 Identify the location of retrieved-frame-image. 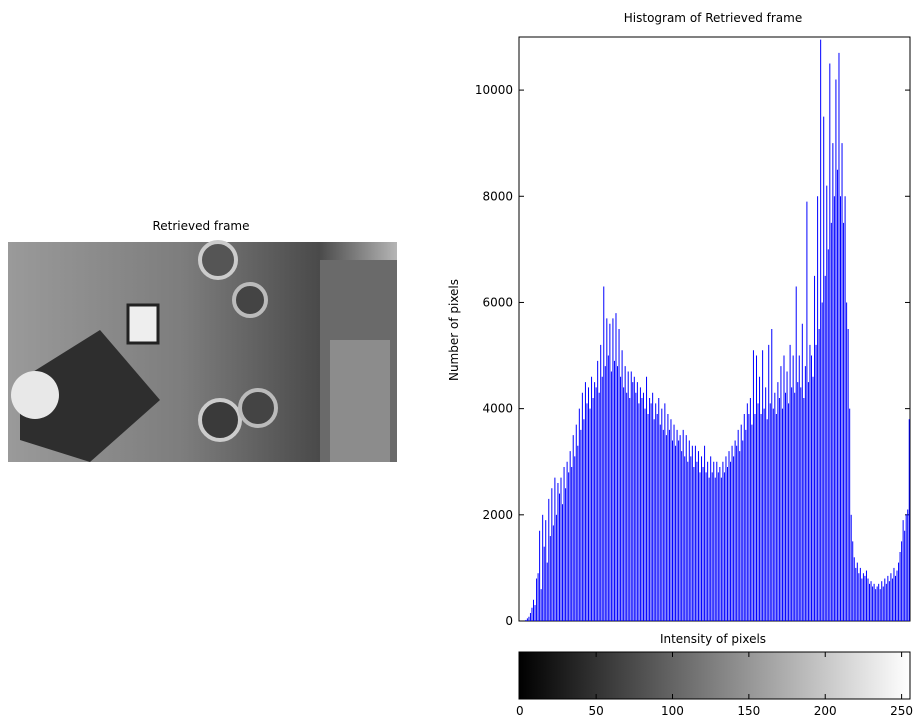
(202, 351).